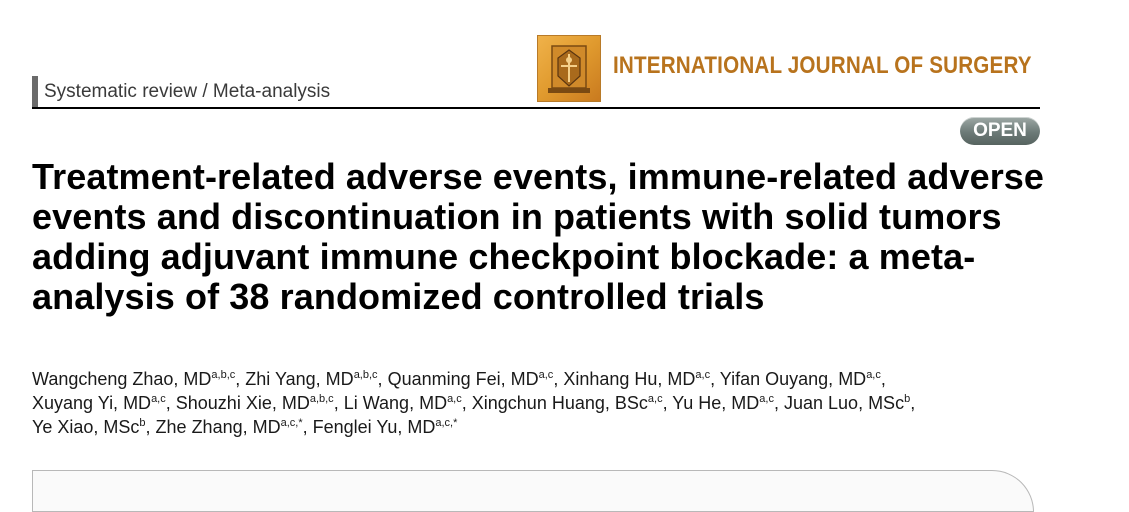  I want to click on journal-title: INTERNATIONAL JOURNAL OF SURGERY, so click(822, 65).